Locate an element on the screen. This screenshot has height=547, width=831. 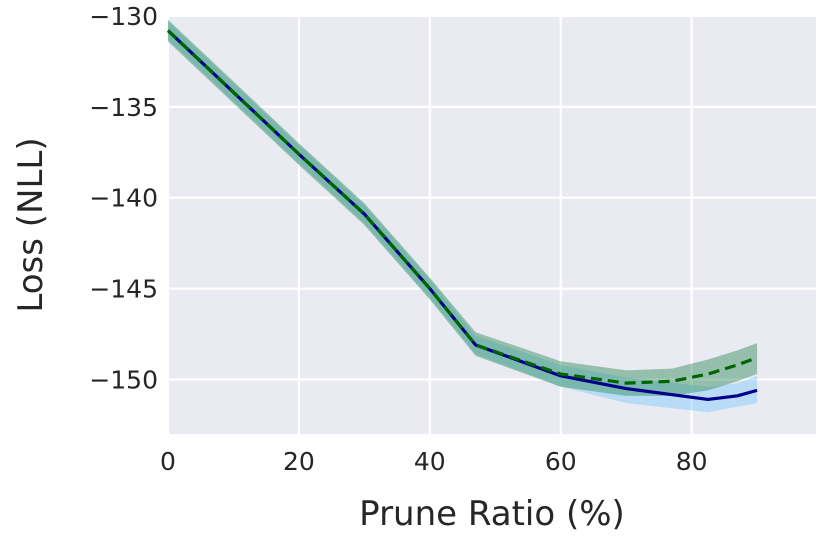
x-tick-label: 20 is located at coordinates (299, 461).